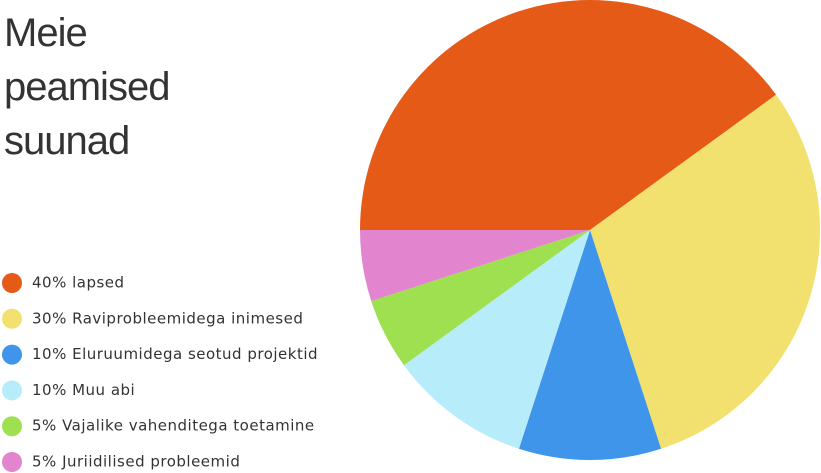 This screenshot has width=821, height=473. Describe the element at coordinates (175, 354) in the screenshot. I see `legend-label: 10% Eluruumidega seotud projektid` at that location.